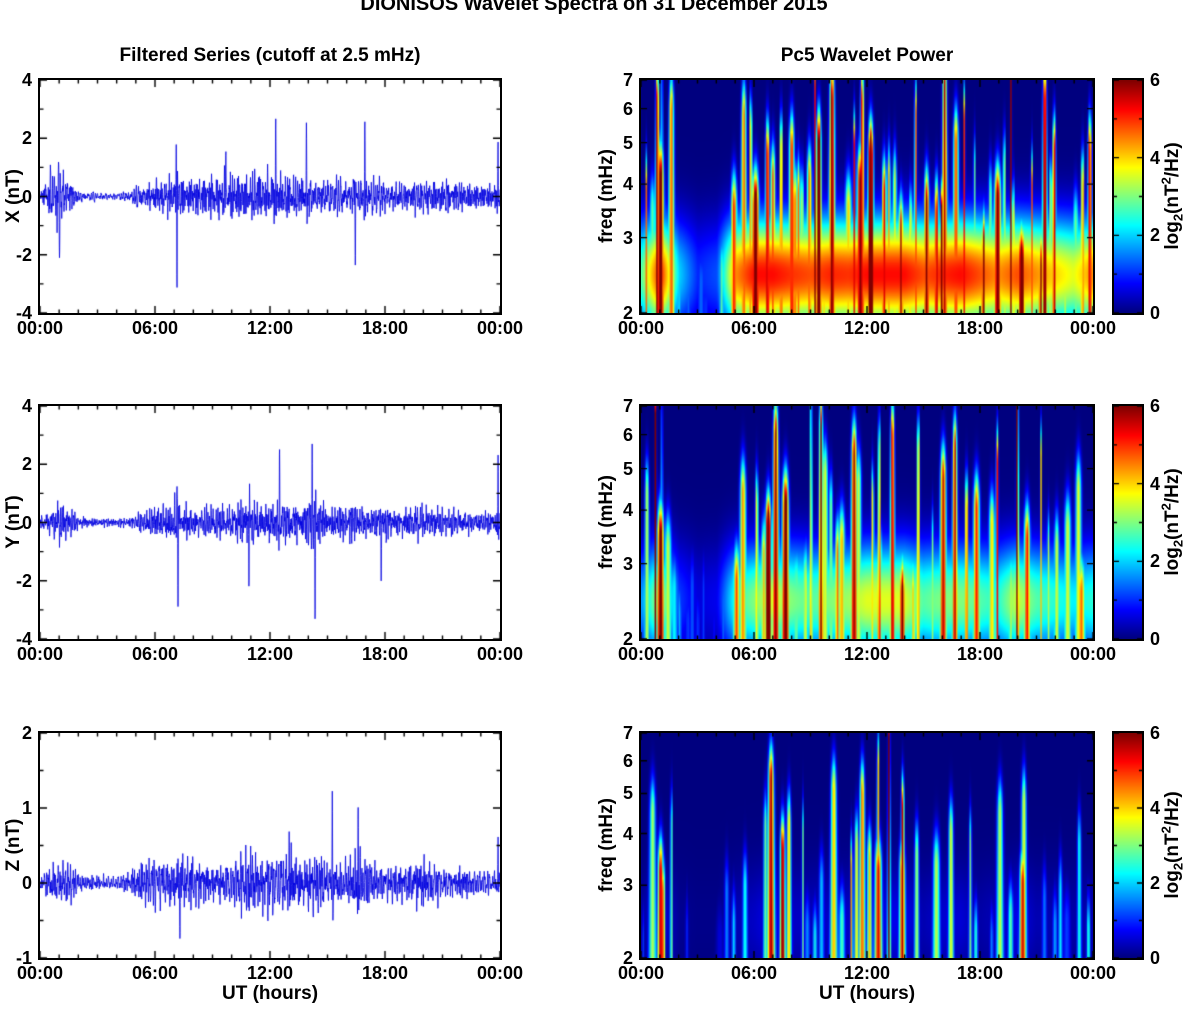 The height and width of the screenshot is (1011, 1188). Describe the element at coordinates (1128, 196) in the screenshot. I see `colorbar-top-canvas` at that location.